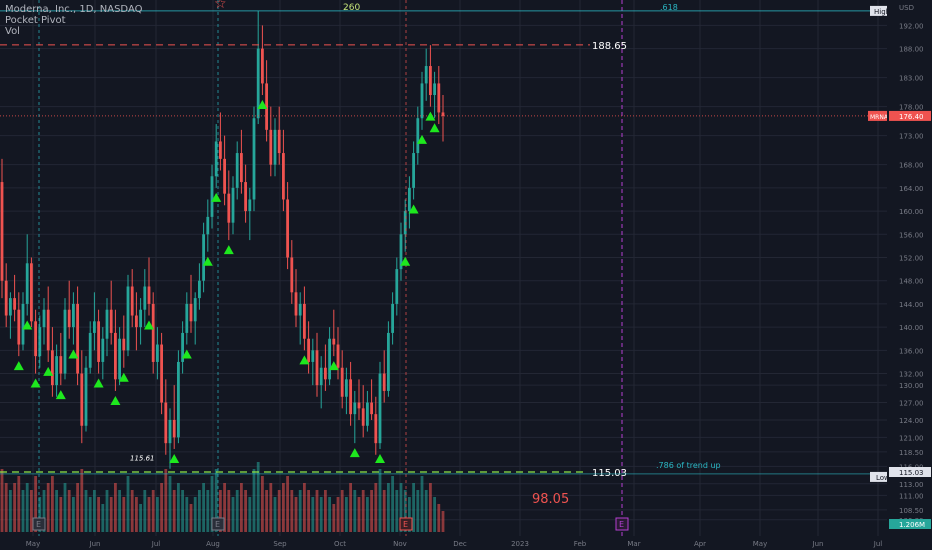 This screenshot has width=932, height=550. What do you see at coordinates (911, 50) in the screenshot?
I see `price-tick: 188.00` at bounding box center [911, 50].